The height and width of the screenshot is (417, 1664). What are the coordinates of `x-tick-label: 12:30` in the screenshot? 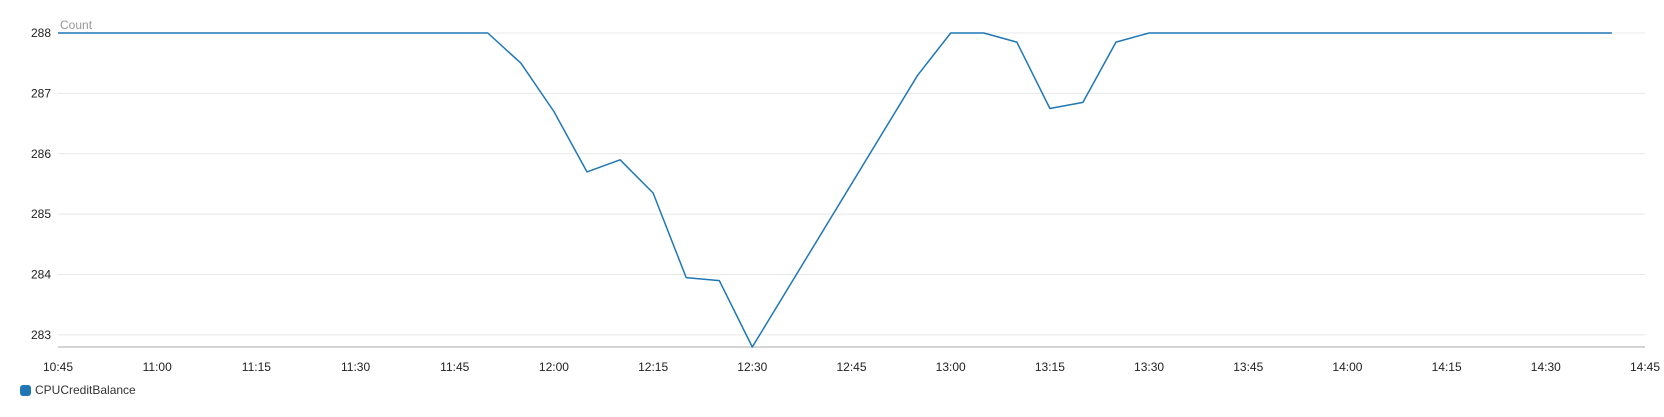 It's located at (752, 367).